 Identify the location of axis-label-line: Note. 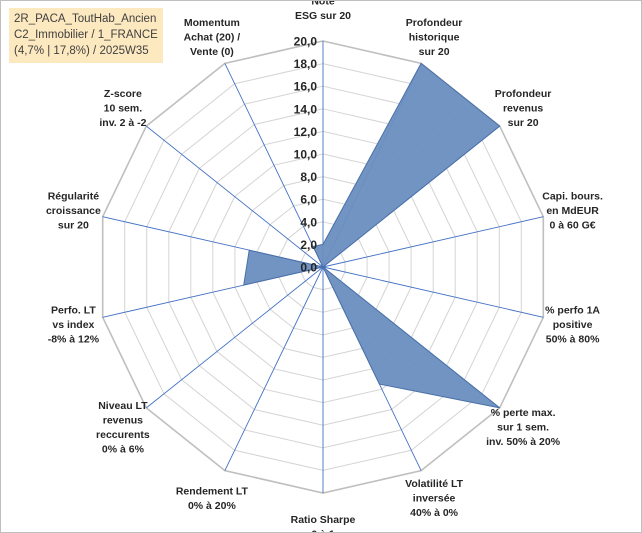
(322, 4).